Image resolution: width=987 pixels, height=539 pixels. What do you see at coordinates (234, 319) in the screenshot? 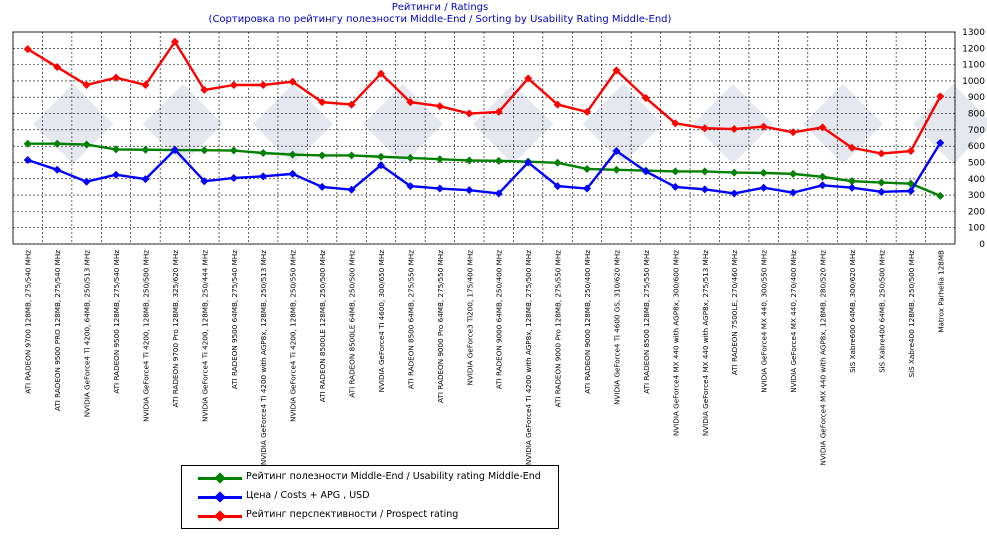
I see `x-tick-label: ATI RADEON 9500 64MB, 275/540 MHz` at bounding box center [234, 319].